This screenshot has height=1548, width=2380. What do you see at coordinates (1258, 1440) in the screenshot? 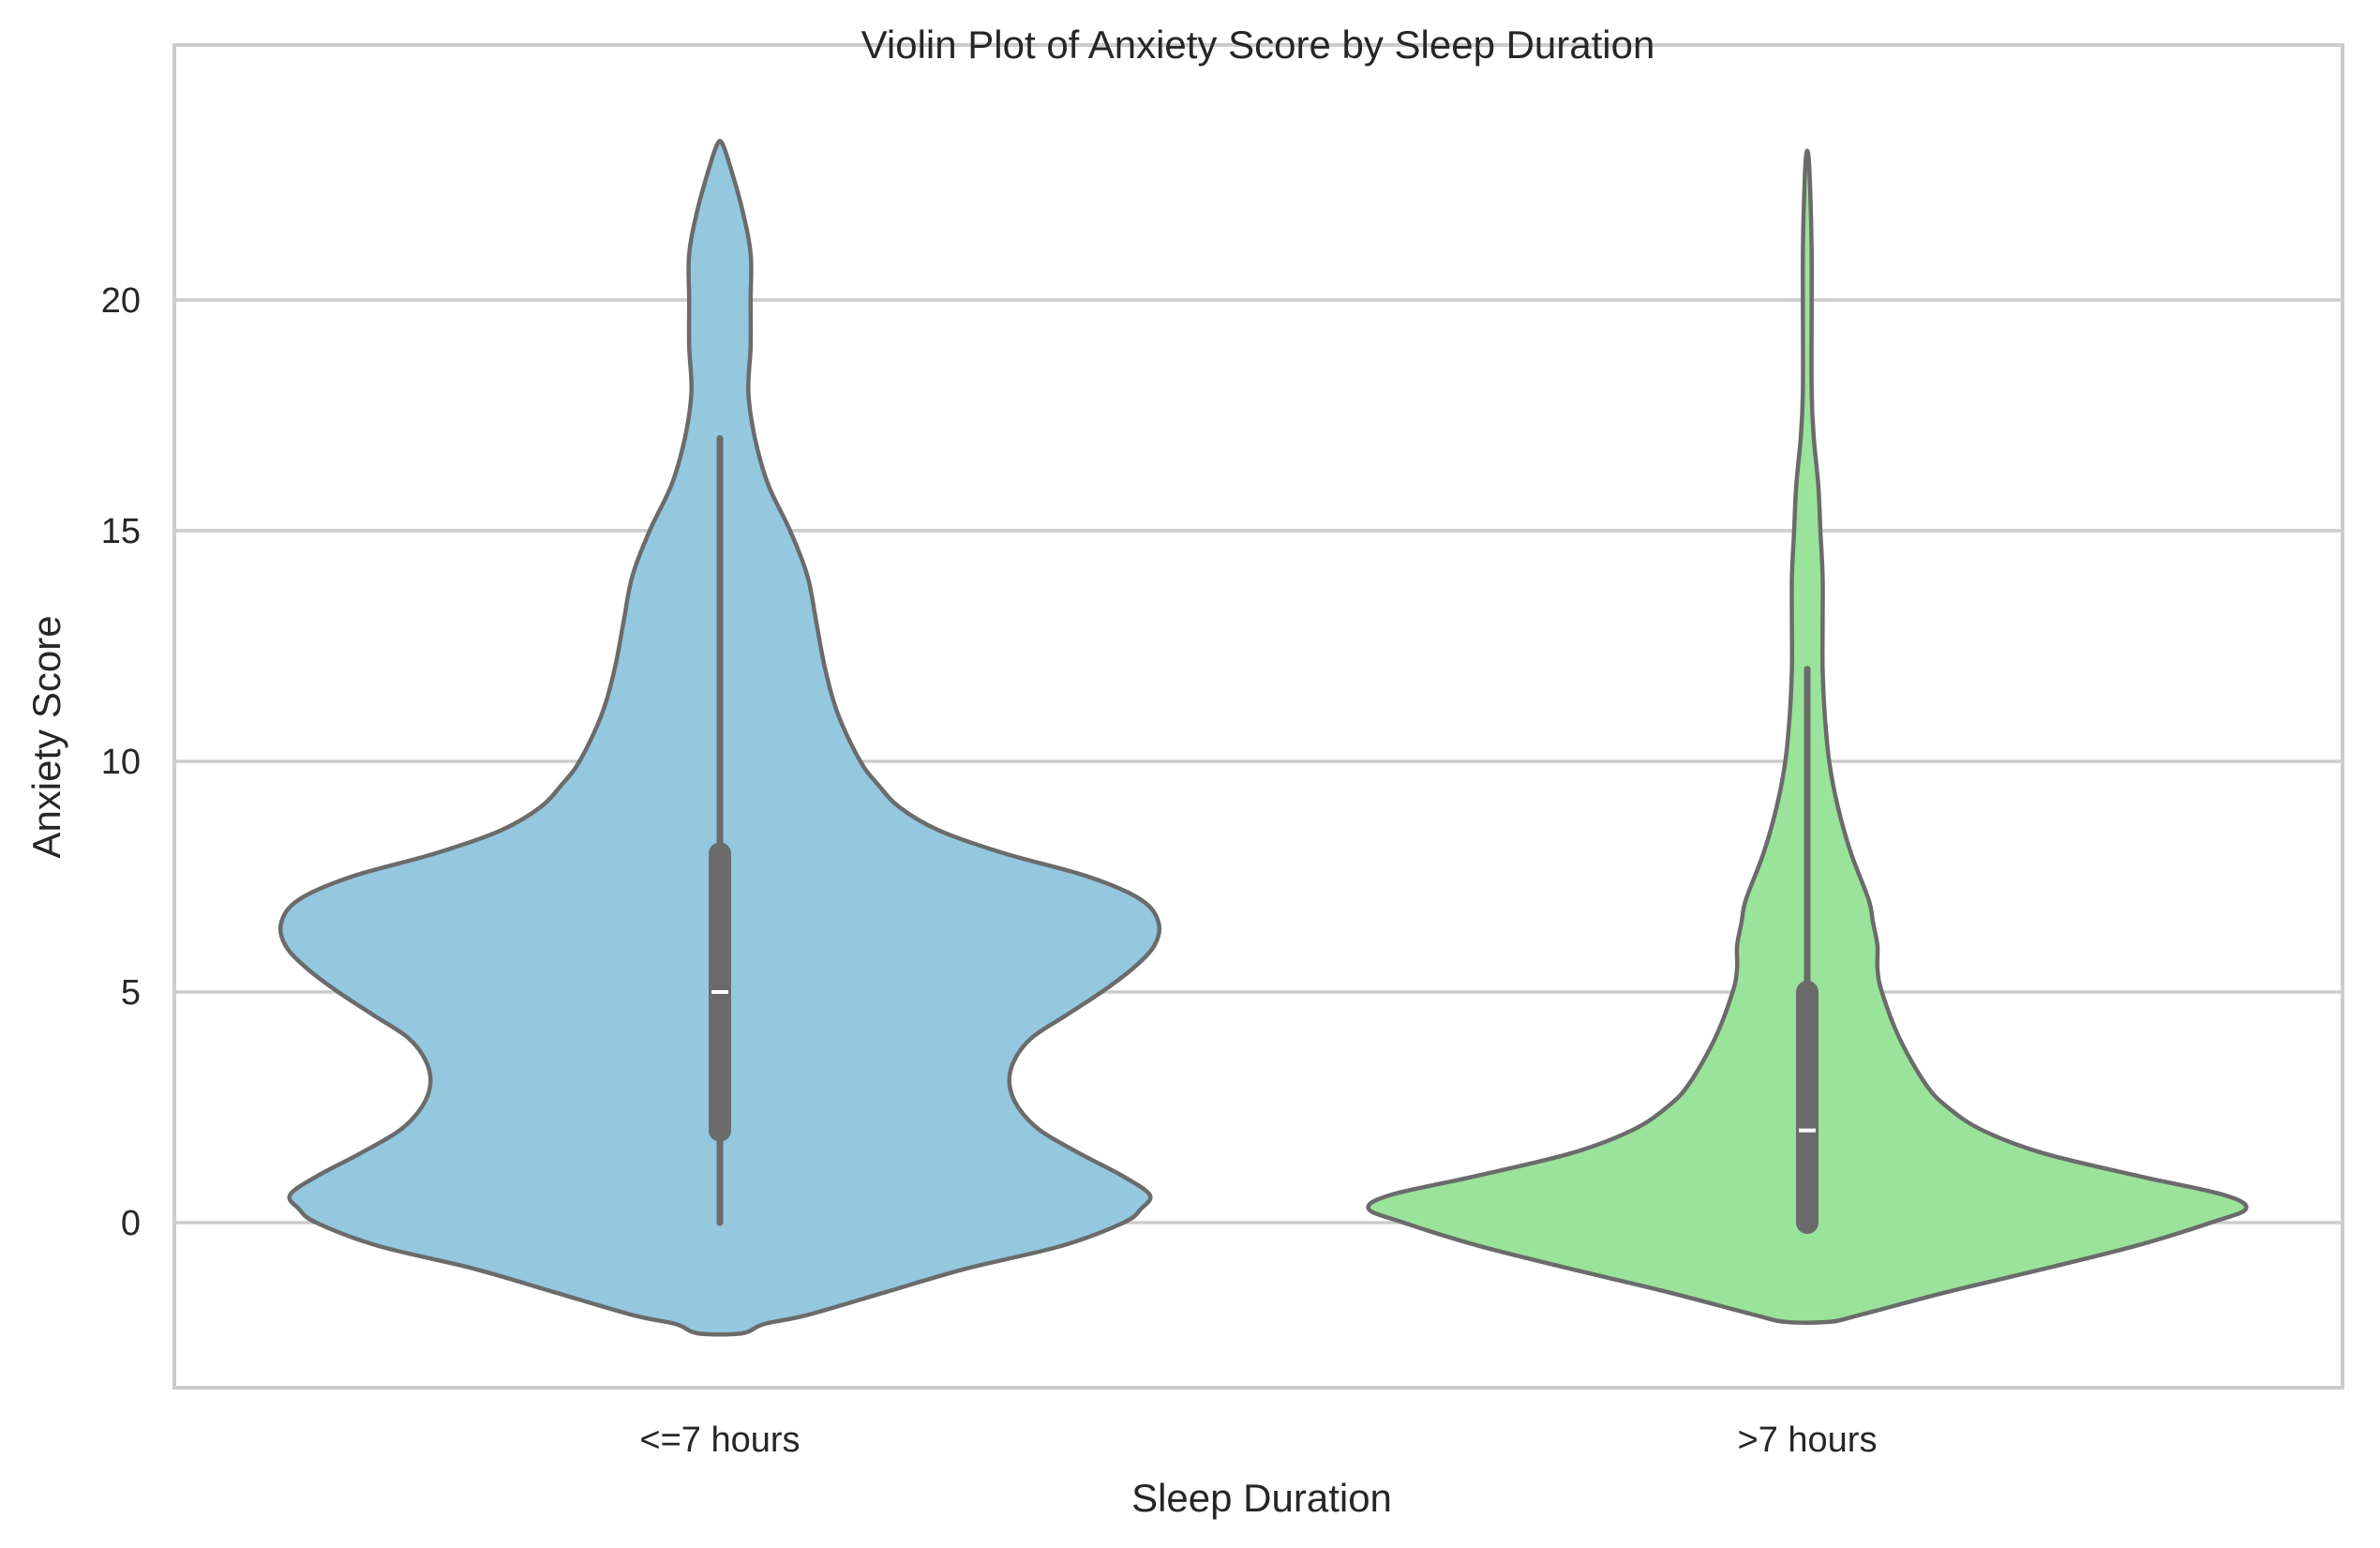
I see `x-tick-labels: <=7 hours >7 hours` at bounding box center [1258, 1440].